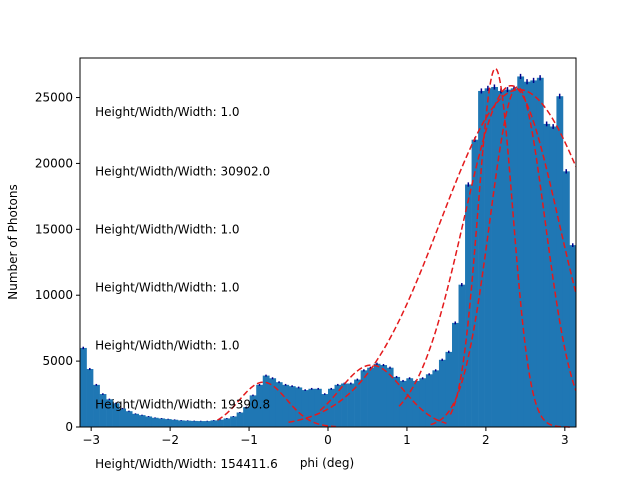  I want to click on y-axis-label: Number of Photons, so click(13, 242).